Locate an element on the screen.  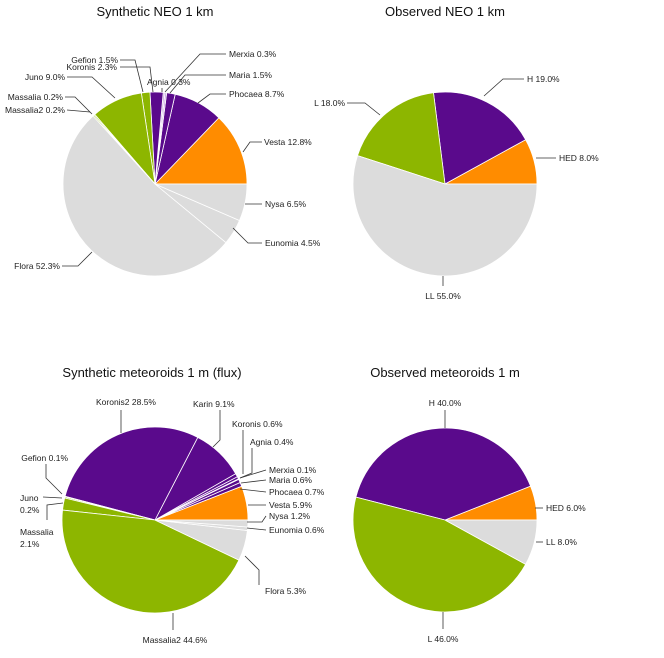
leader-line-h is located at coordinates (503, 87).